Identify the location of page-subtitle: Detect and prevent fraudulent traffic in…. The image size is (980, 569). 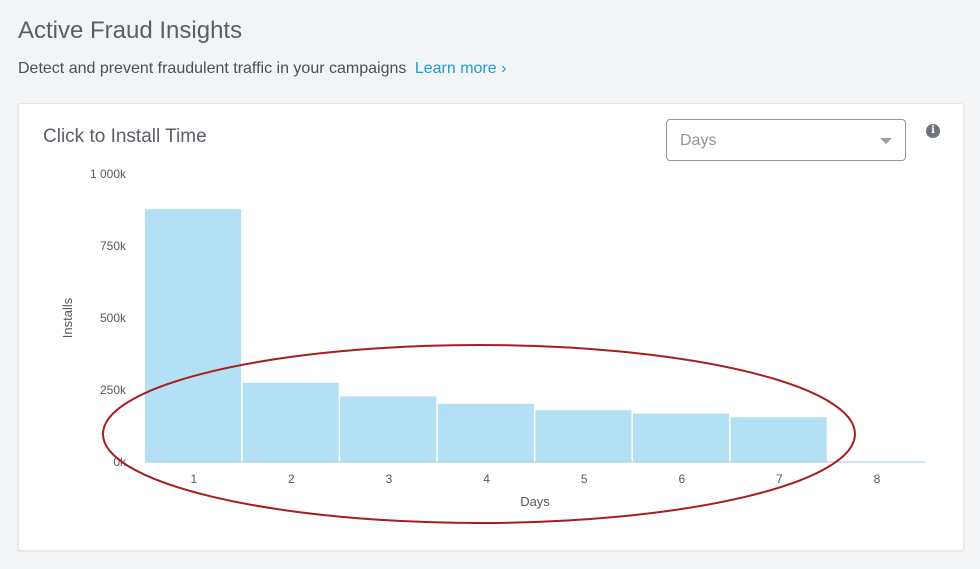
(262, 69).